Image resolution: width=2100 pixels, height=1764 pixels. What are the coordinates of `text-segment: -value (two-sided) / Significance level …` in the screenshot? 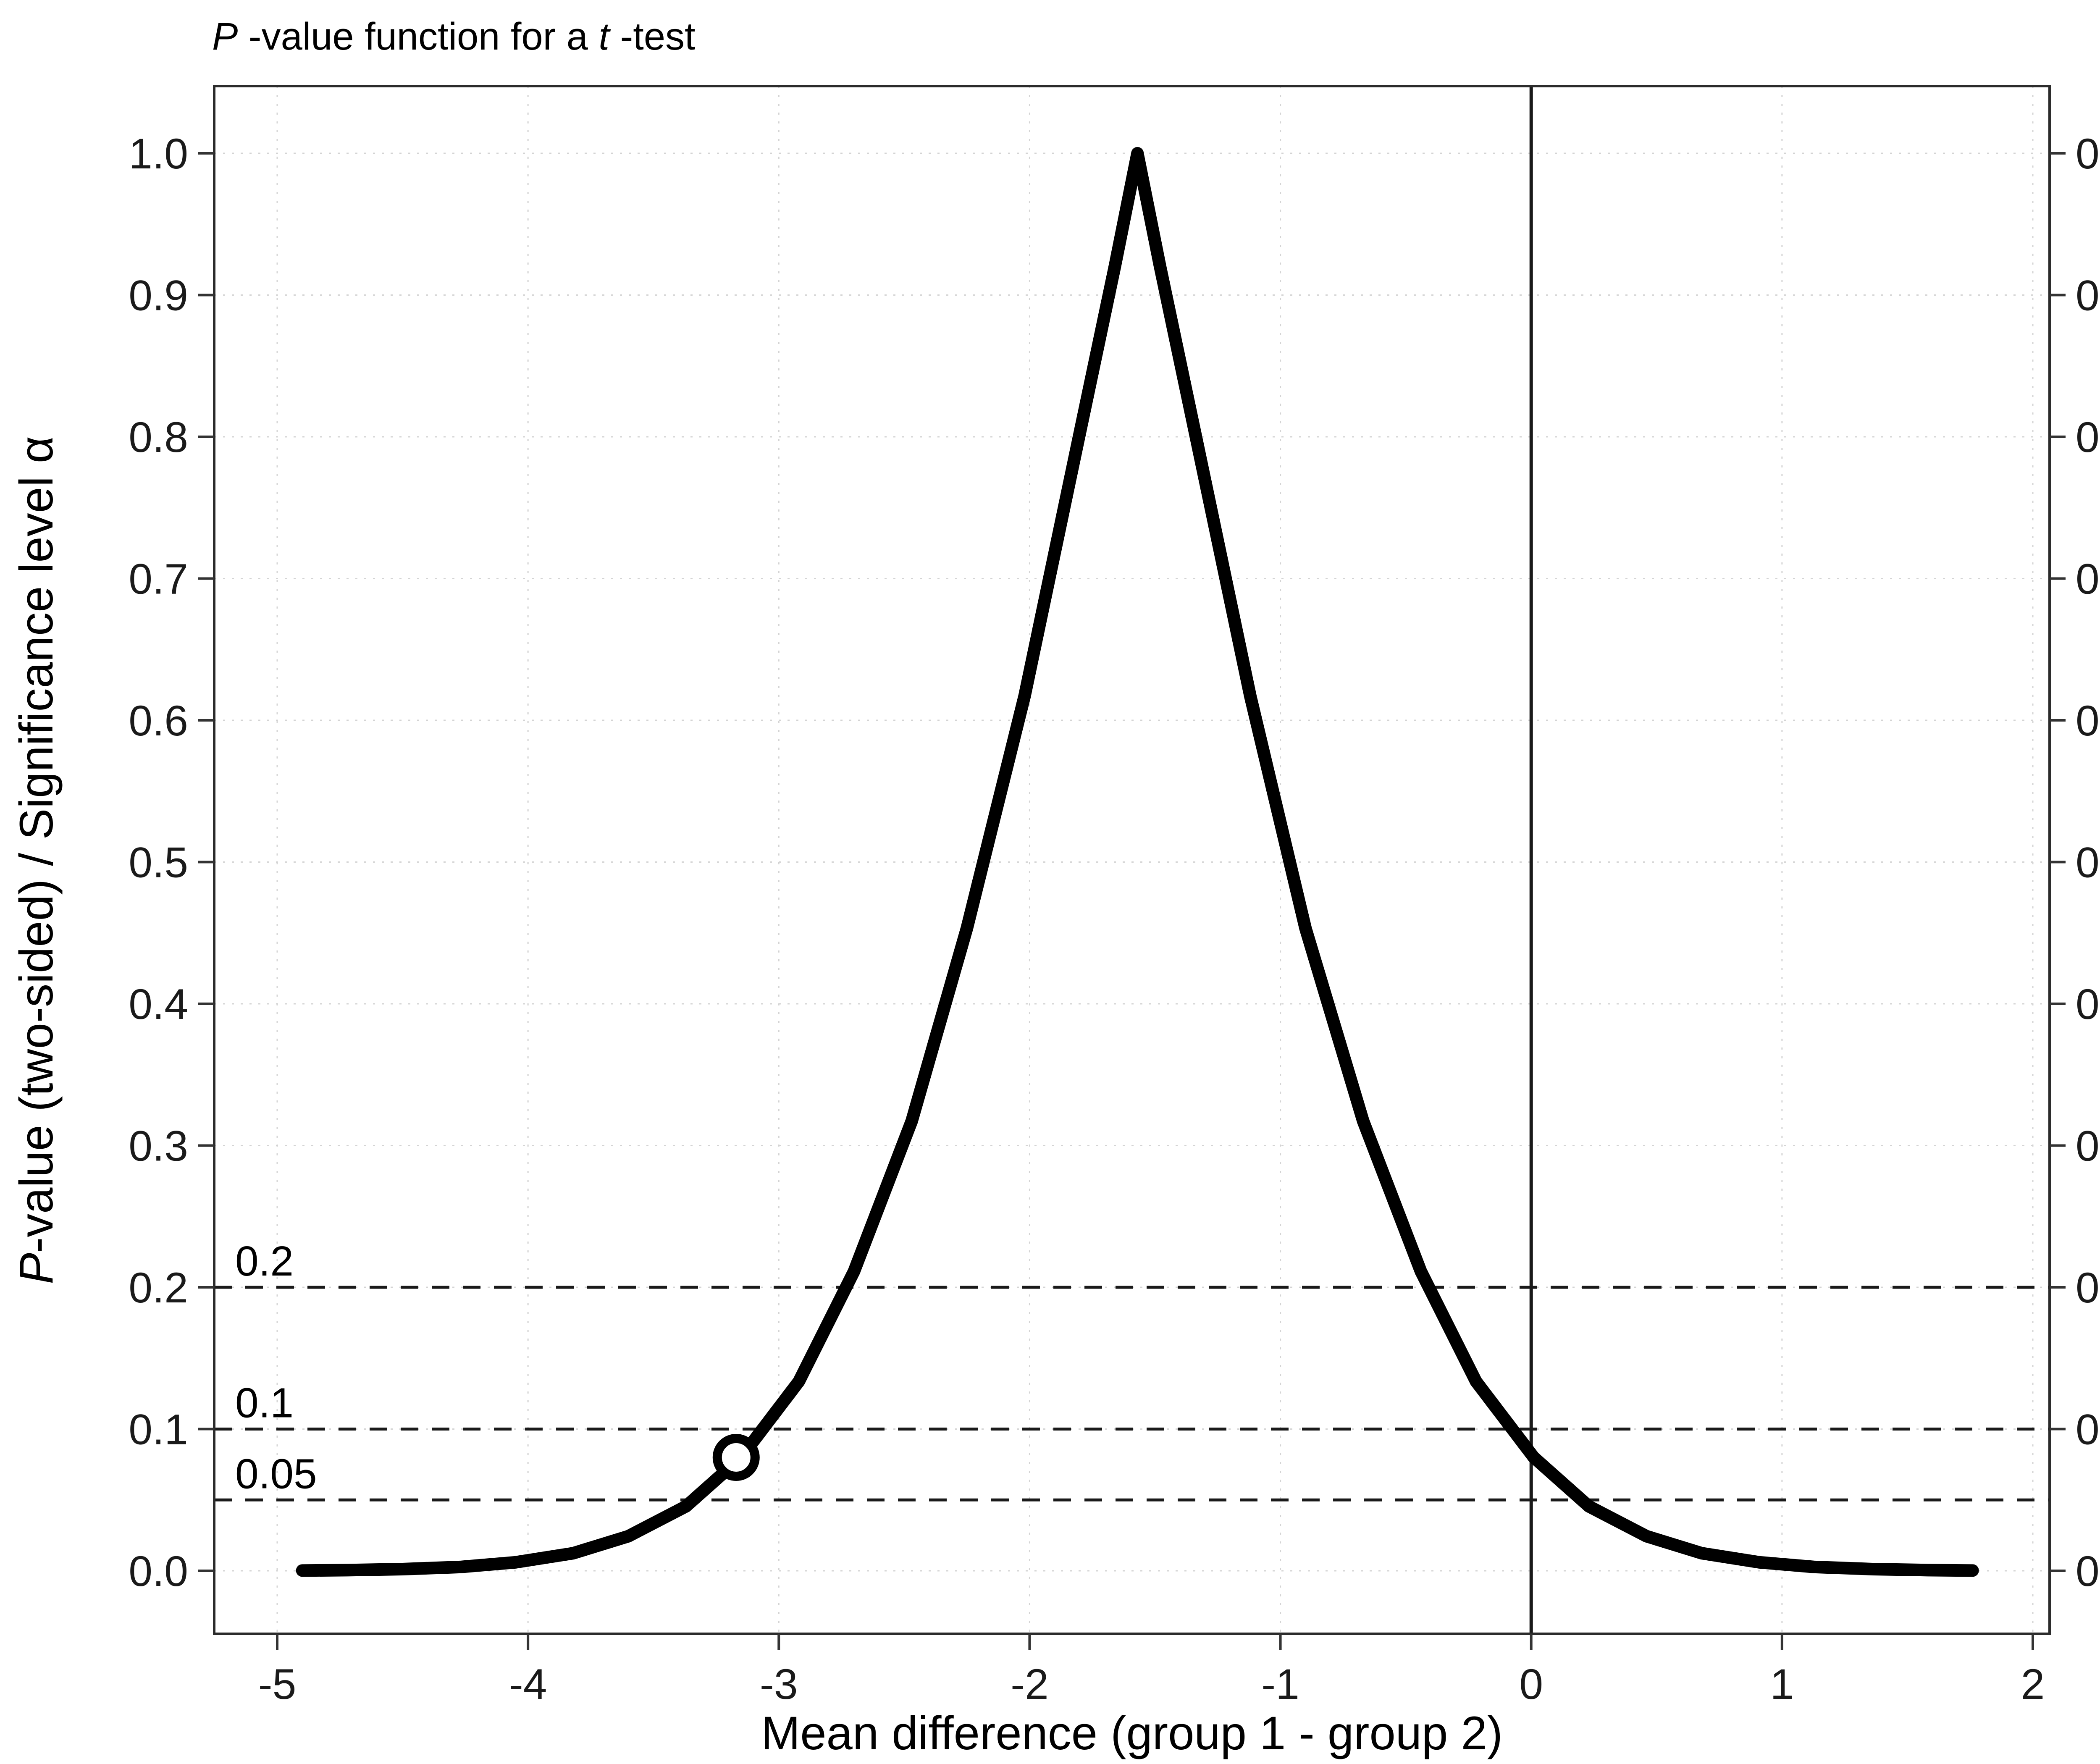 It's located at (36, 844).